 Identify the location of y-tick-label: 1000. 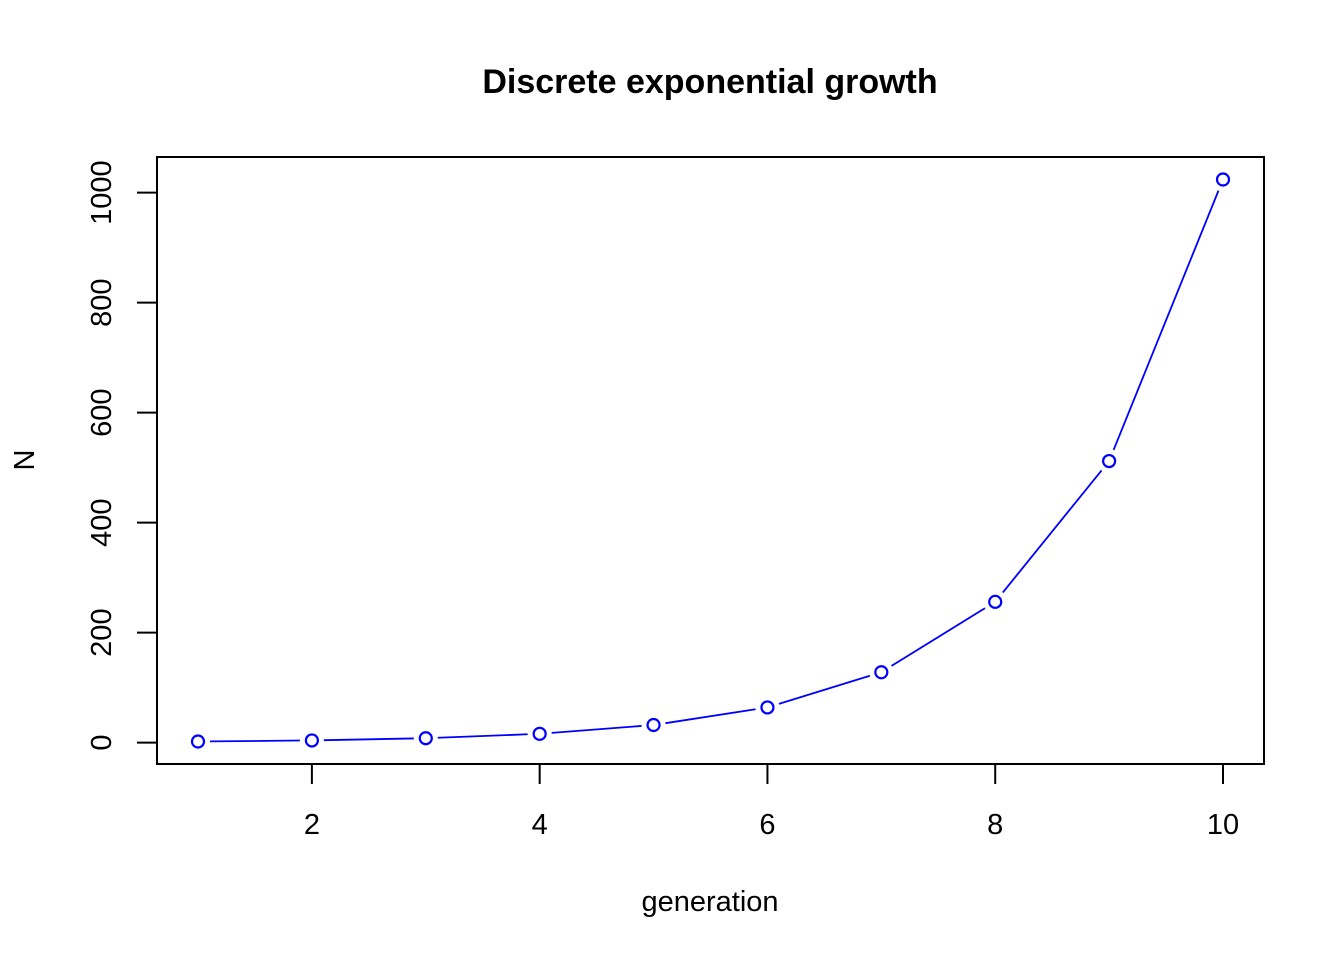
(102, 192).